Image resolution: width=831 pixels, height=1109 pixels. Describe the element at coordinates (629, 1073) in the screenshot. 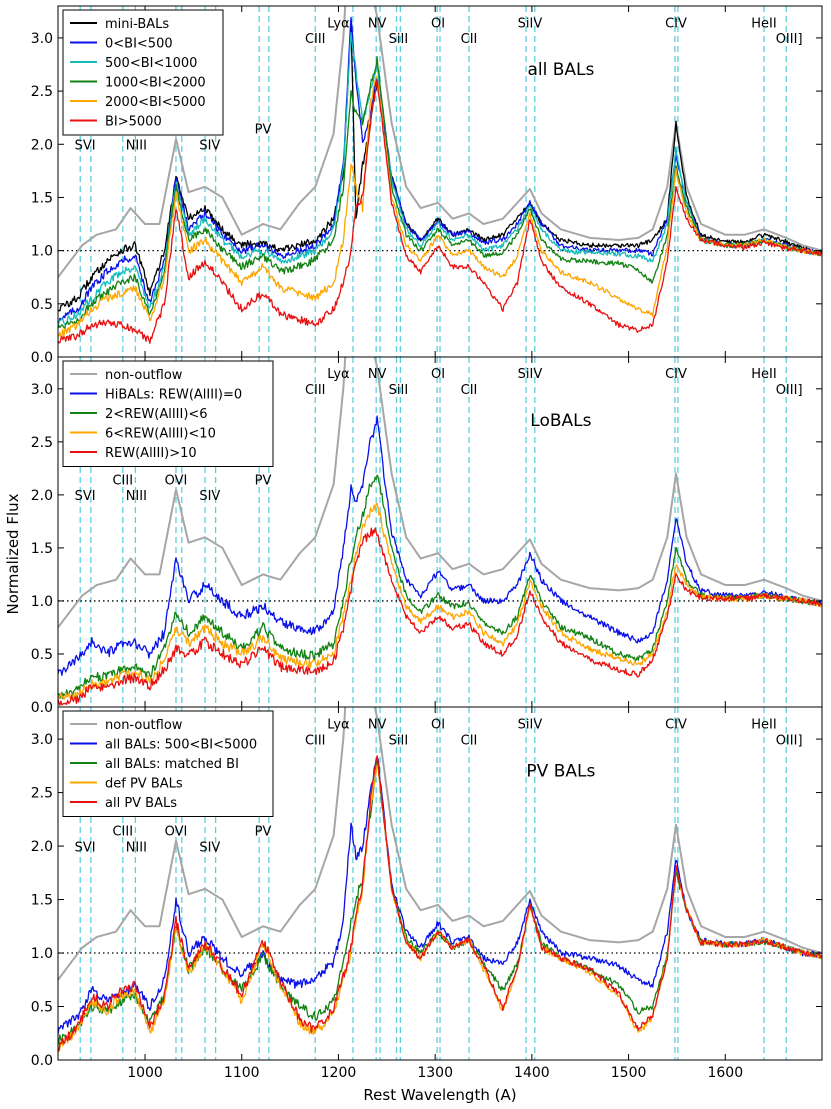

I see `x-tick-label: 1500` at that location.